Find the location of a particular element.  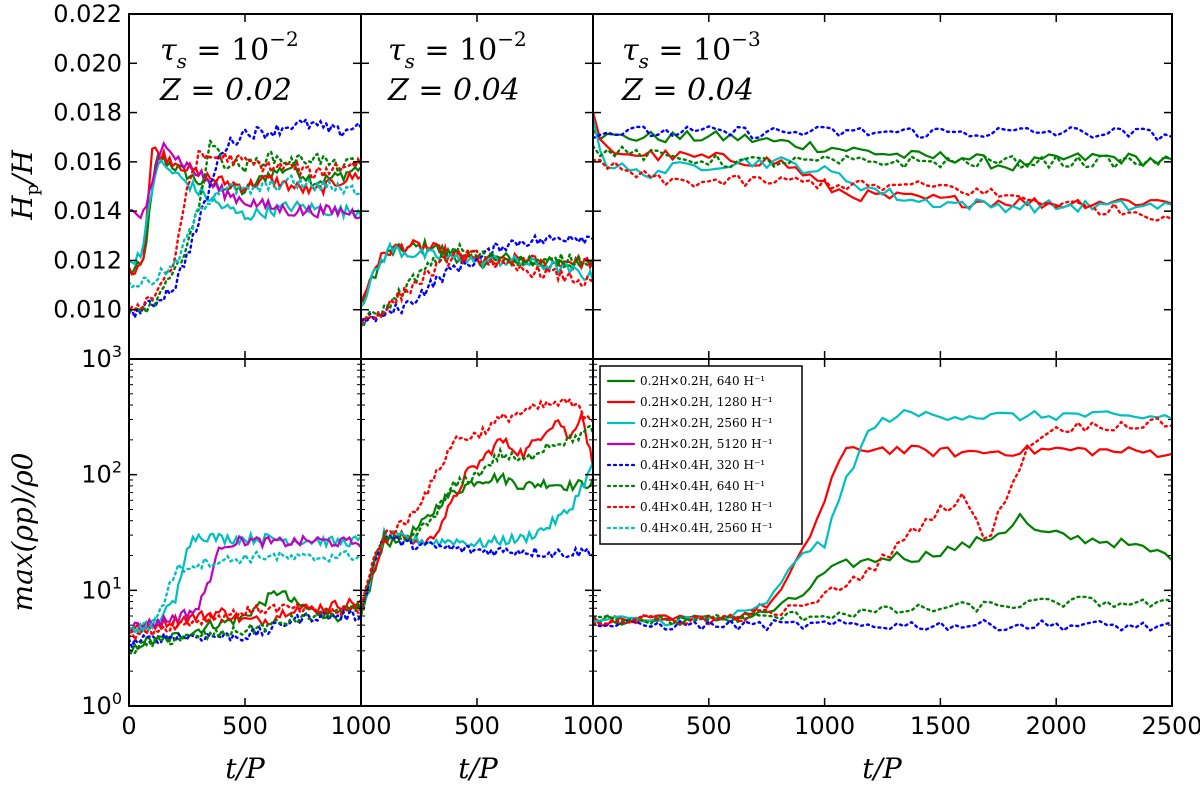

y-tick-label-top: 0.014 is located at coordinates (87, 211).